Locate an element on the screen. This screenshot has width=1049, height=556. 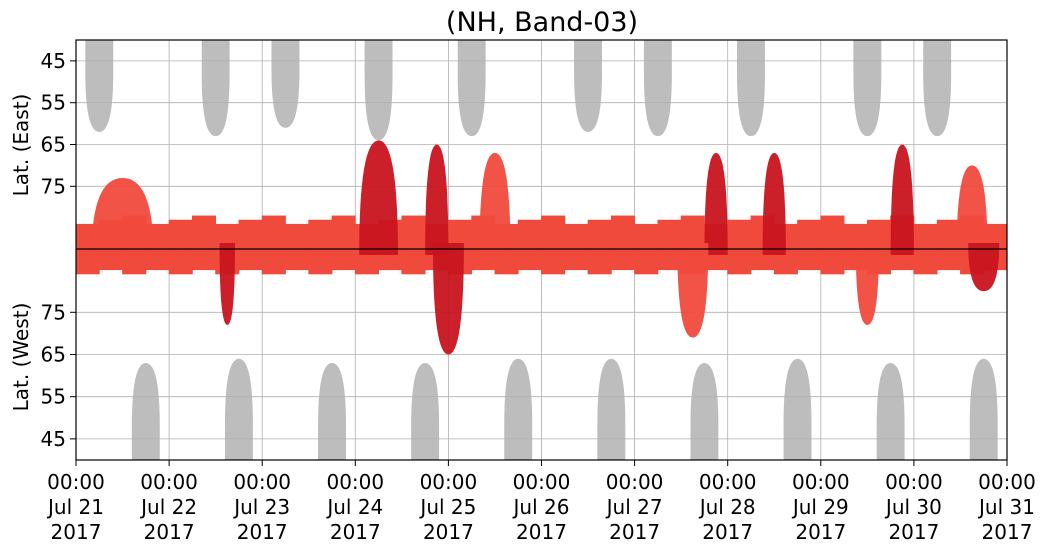
x-tick-date: Jul 27 is located at coordinates (634, 507).